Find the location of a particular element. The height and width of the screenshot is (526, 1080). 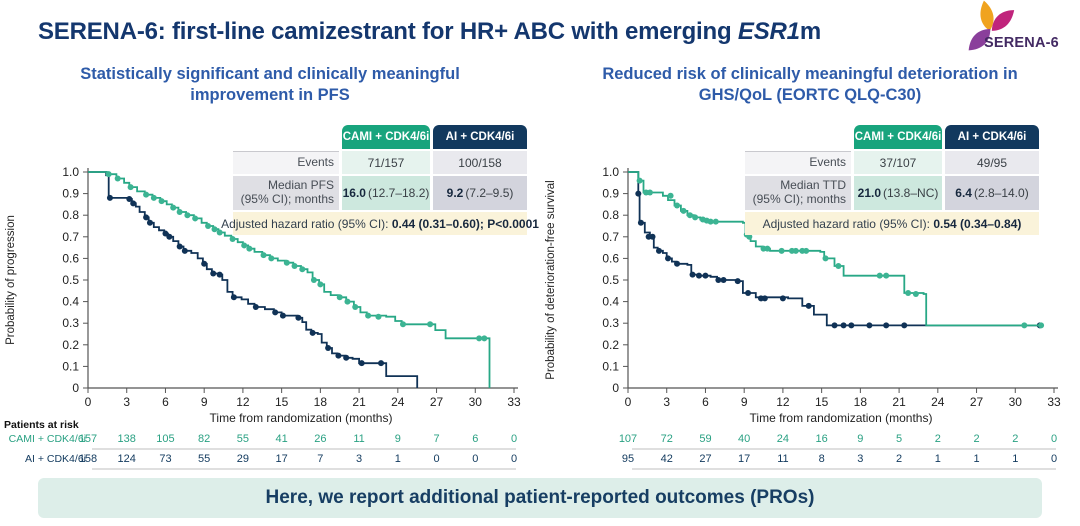

svg-text: 1.0 is located at coordinates (610, 172).